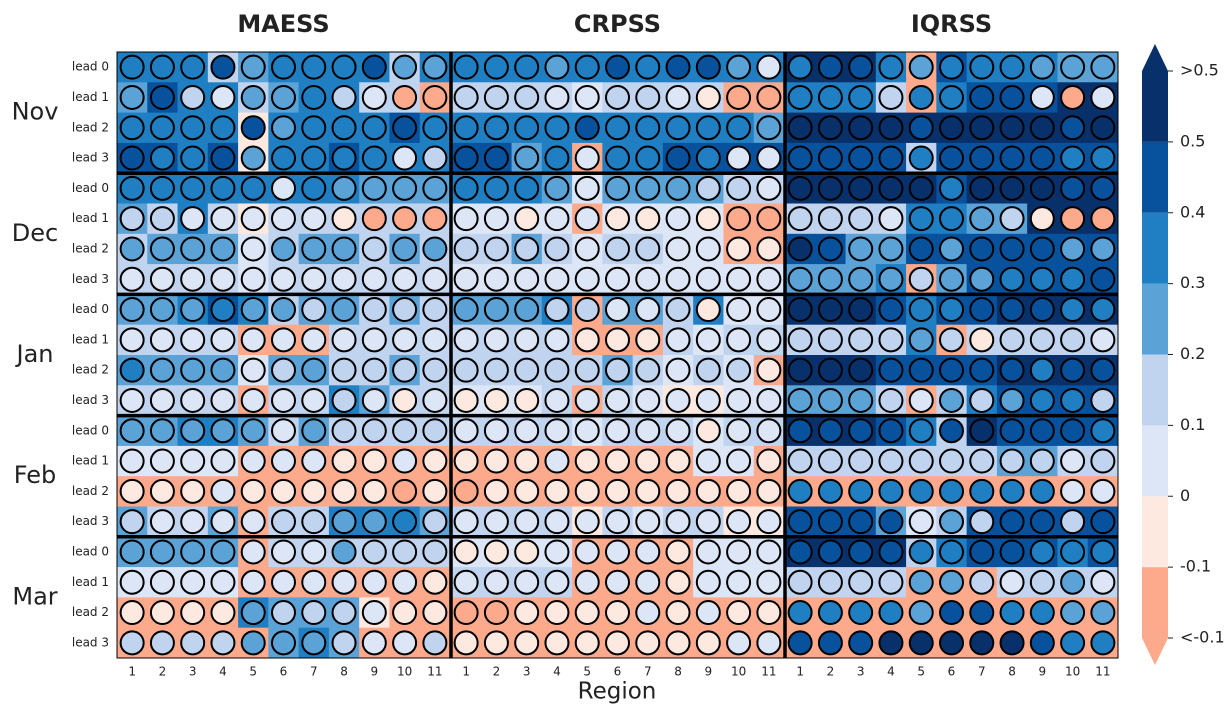  Describe the element at coordinates (831, 672) in the screenshot. I see `x-tick-label: 2` at that location.